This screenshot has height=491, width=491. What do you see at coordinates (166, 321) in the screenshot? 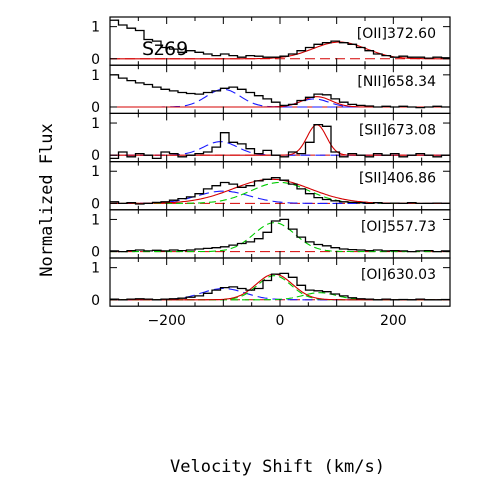
I see `x-tick-label: −200` at bounding box center [166, 321].